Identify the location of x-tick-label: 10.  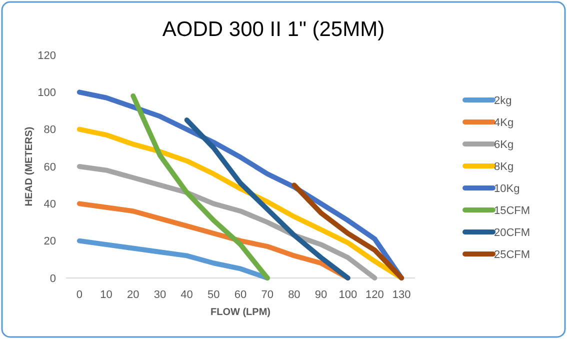
(106, 295).